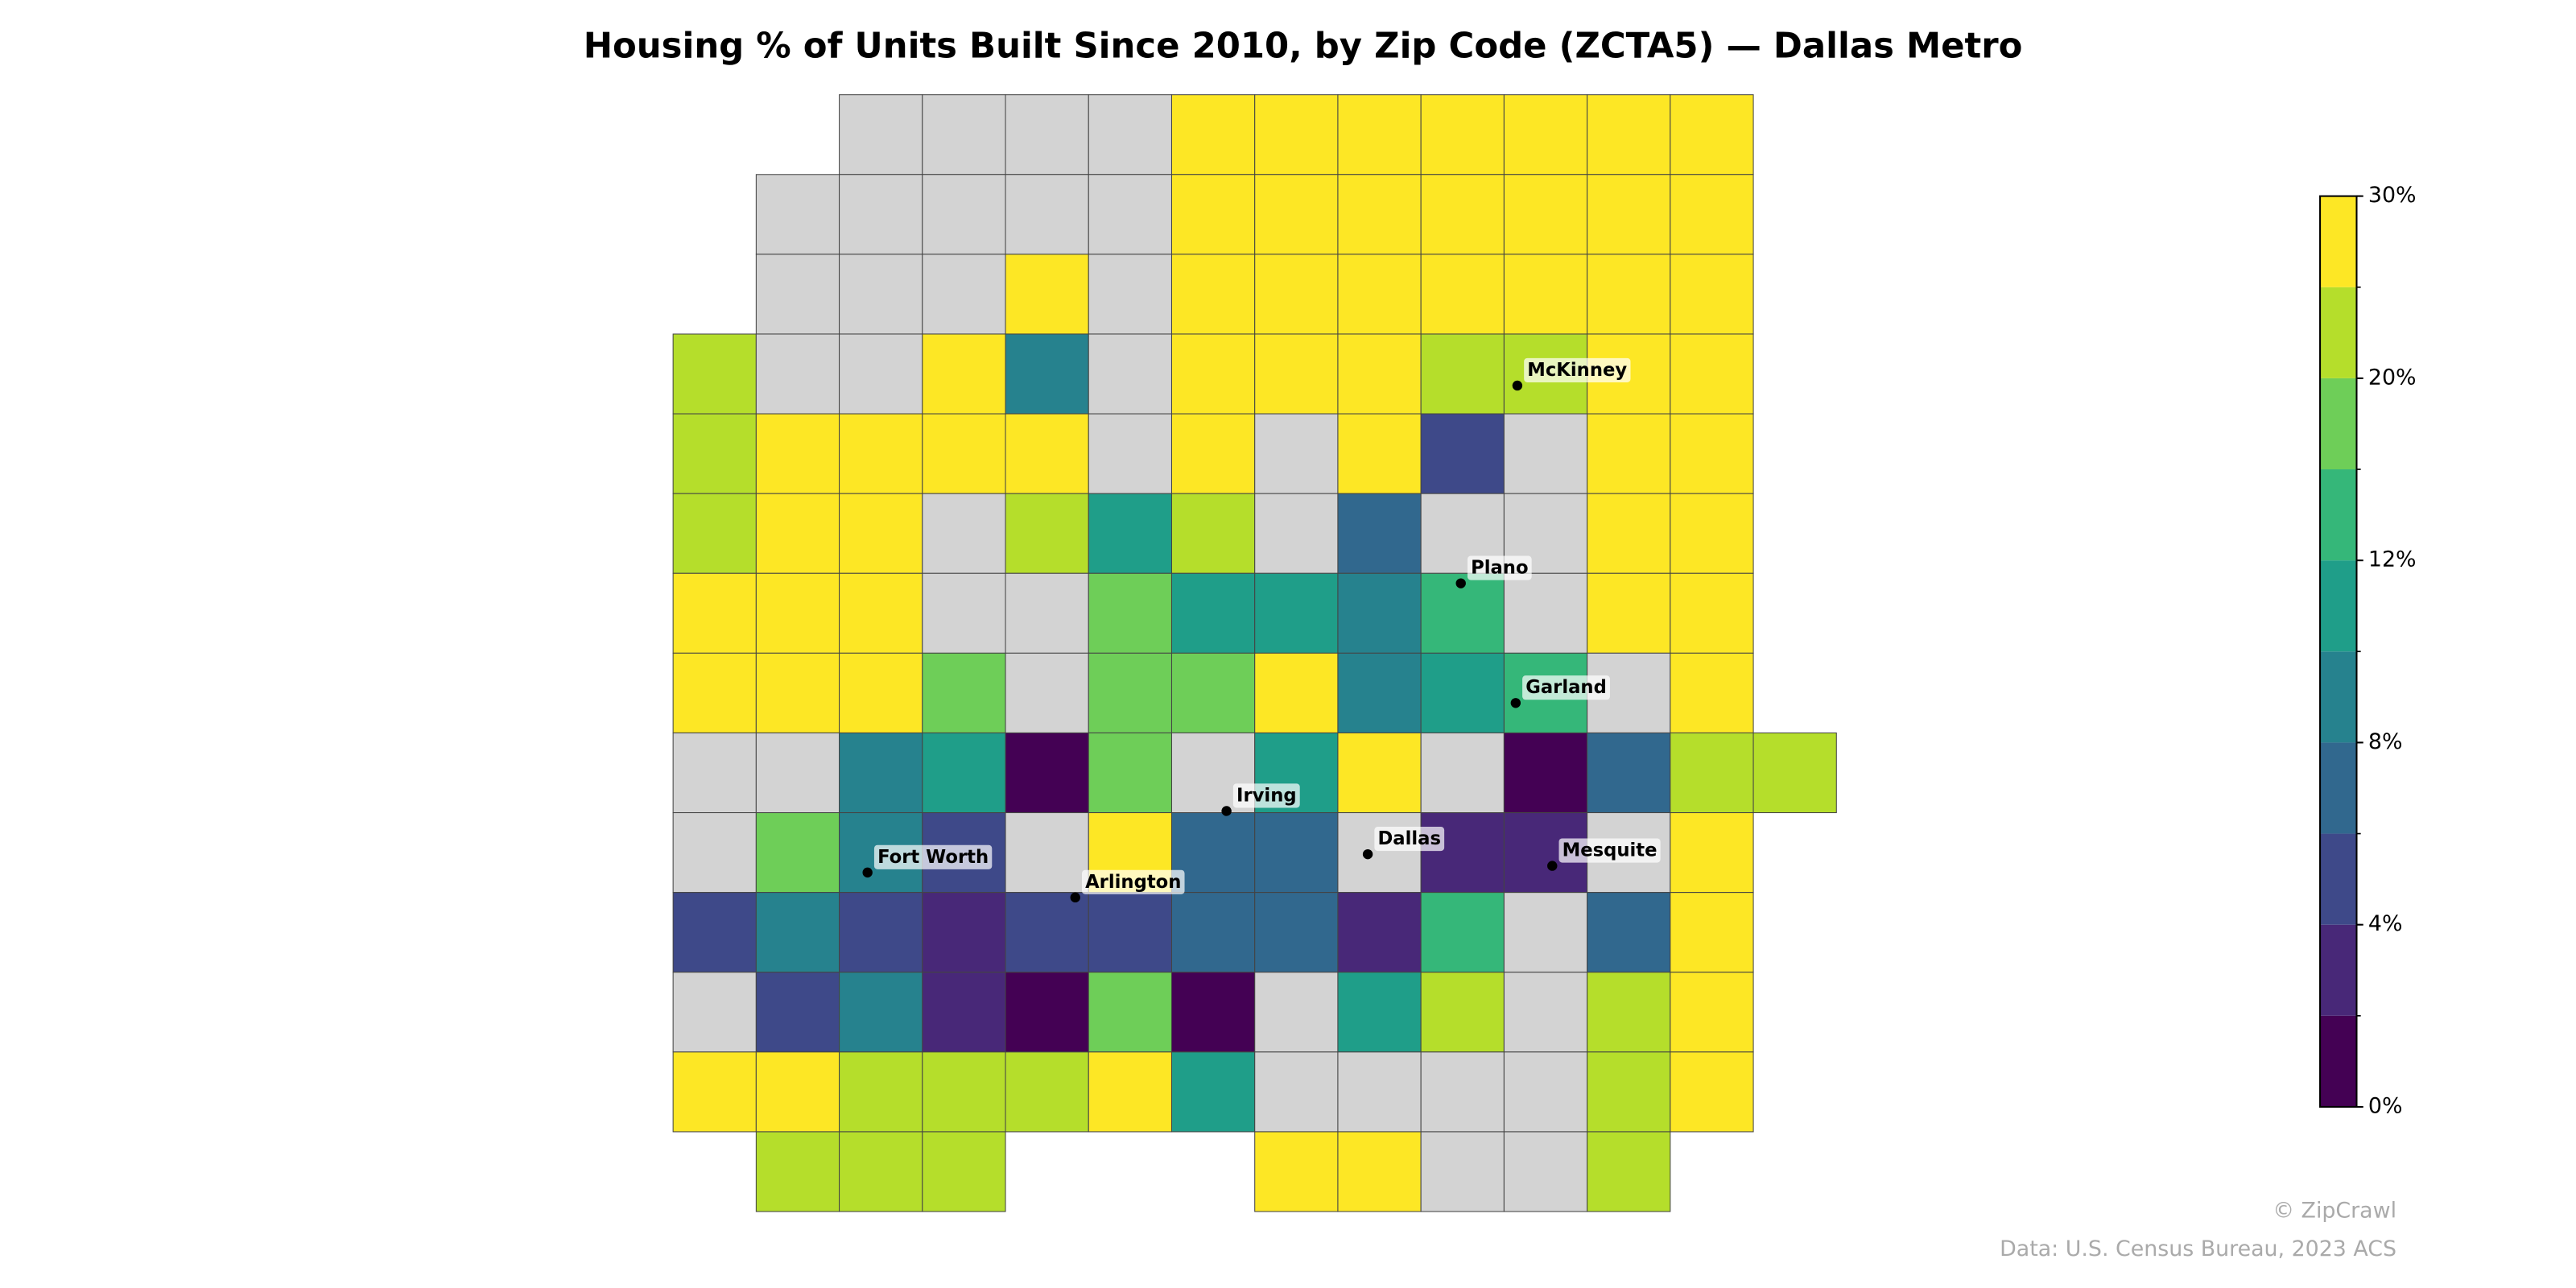  What do you see at coordinates (2392, 195) in the screenshot?
I see `colorbar-tick-label: 30%` at bounding box center [2392, 195].